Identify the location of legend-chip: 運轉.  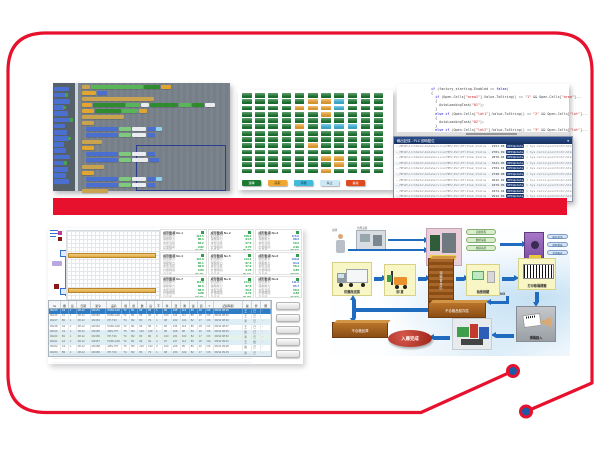
(251, 183).